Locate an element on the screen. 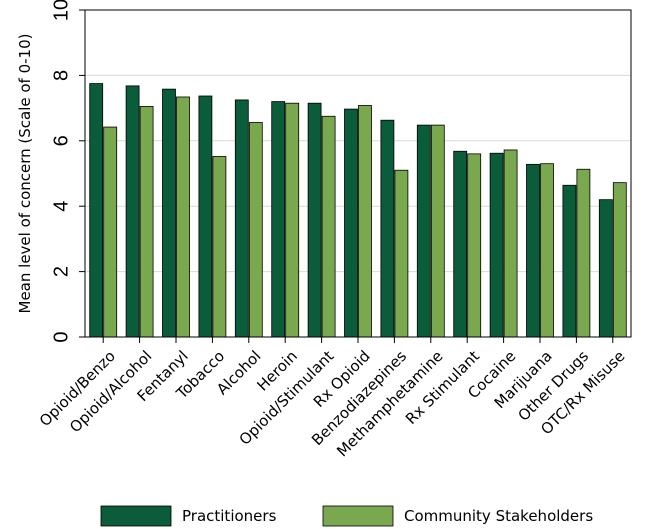 This screenshot has height=529, width=646. legend-label: Practitioners is located at coordinates (229, 516).